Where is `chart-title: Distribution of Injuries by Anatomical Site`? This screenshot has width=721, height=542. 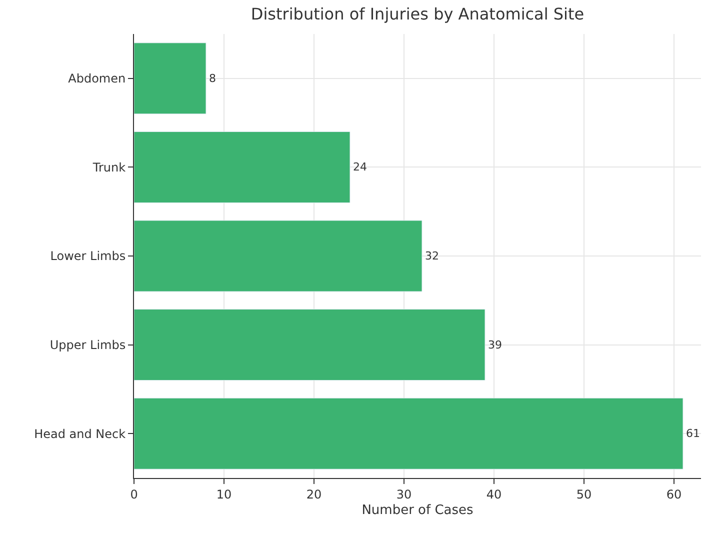 chart-title: Distribution of Injuries by Anatomical Site is located at coordinates (417, 14).